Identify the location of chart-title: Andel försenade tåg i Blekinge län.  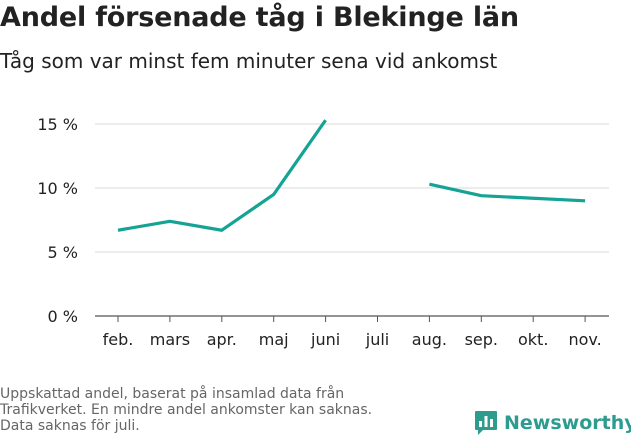
(259, 17).